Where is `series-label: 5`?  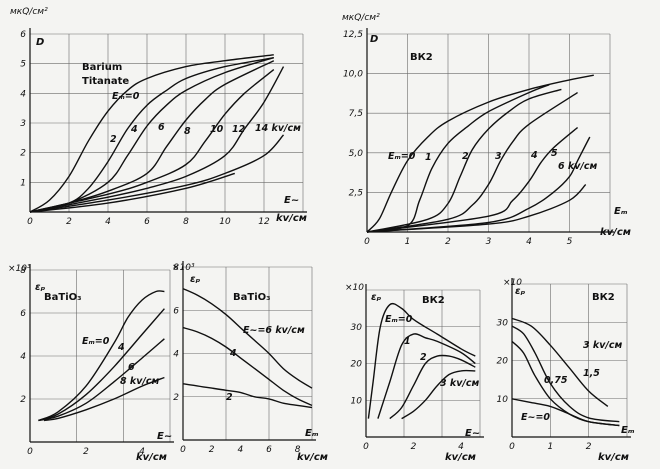 series-label: 5 is located at coordinates (554, 153).